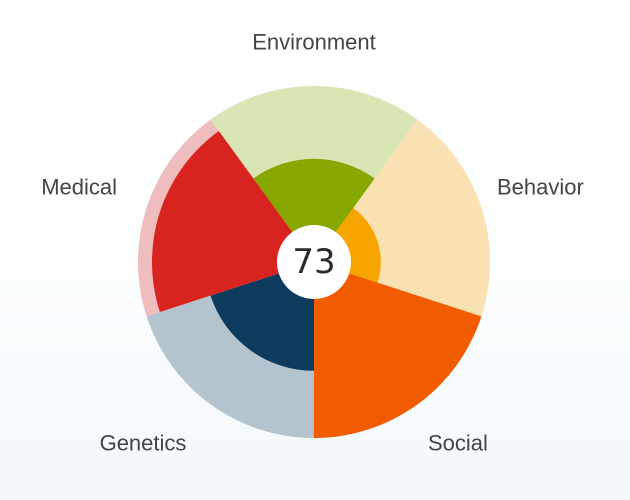  Describe the element at coordinates (540, 187) in the screenshot. I see `label-behavior: Behavior` at that location.